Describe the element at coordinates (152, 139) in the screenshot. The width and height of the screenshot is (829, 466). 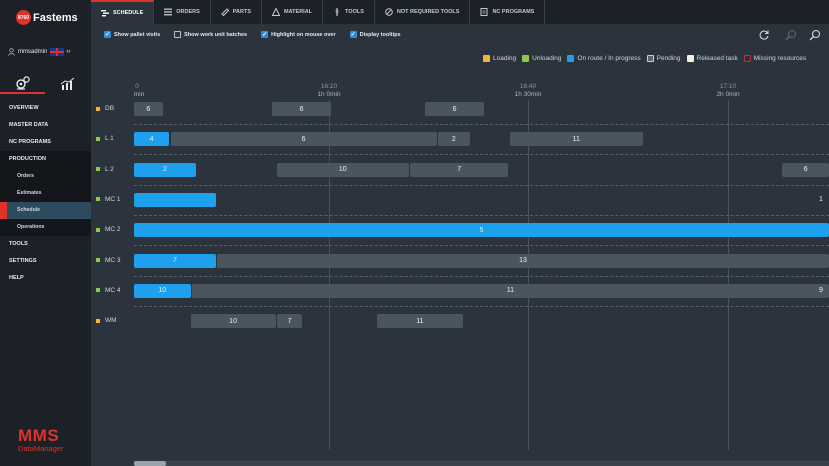
I see `schedule-task-bar: 4` at that location.